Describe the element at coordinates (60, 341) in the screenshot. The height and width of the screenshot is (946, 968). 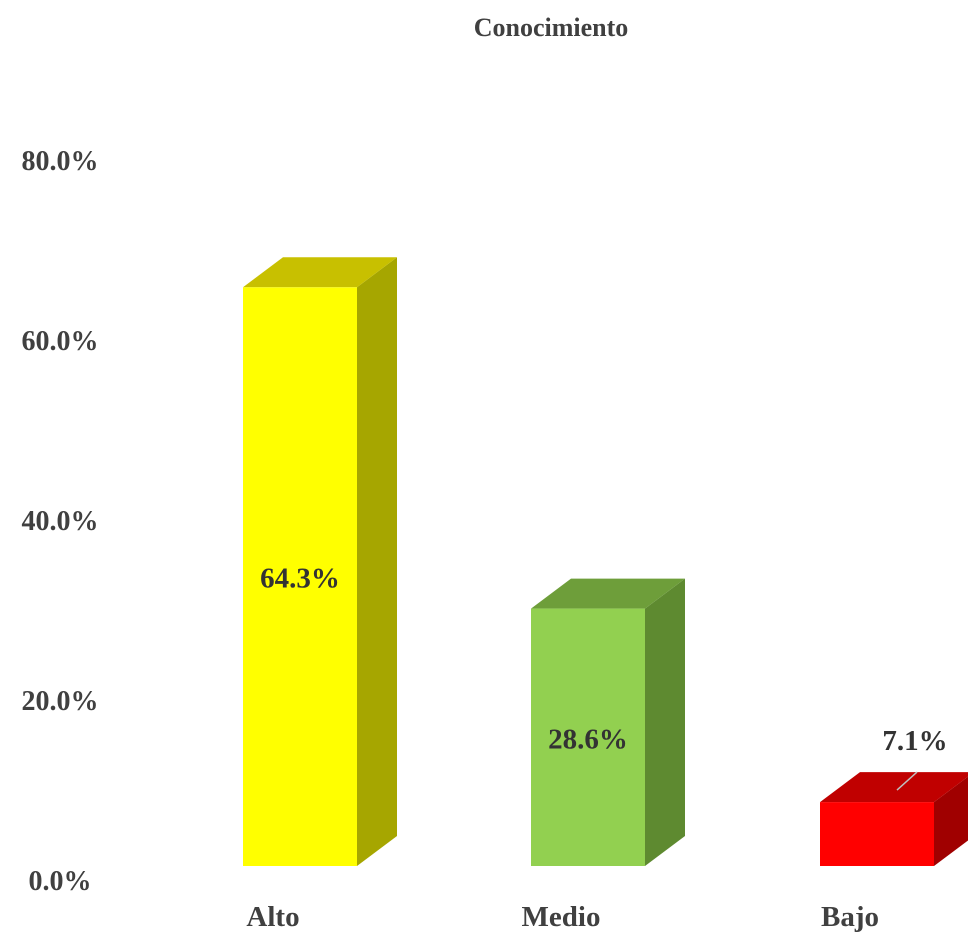
I see `y-tick-label: 60.0%` at that location.